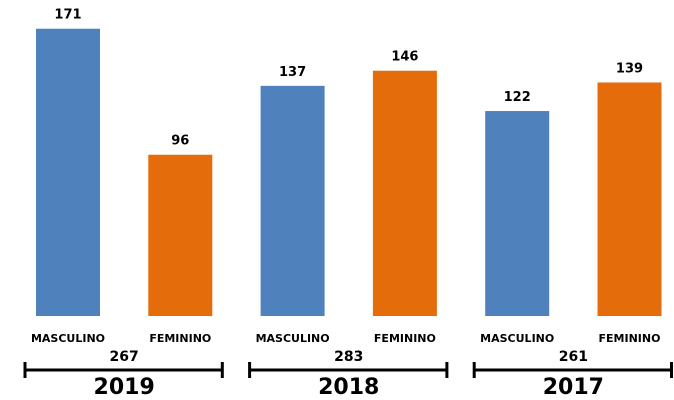 The height and width of the screenshot is (400, 674). I want to click on value-label: 137, so click(292, 72).